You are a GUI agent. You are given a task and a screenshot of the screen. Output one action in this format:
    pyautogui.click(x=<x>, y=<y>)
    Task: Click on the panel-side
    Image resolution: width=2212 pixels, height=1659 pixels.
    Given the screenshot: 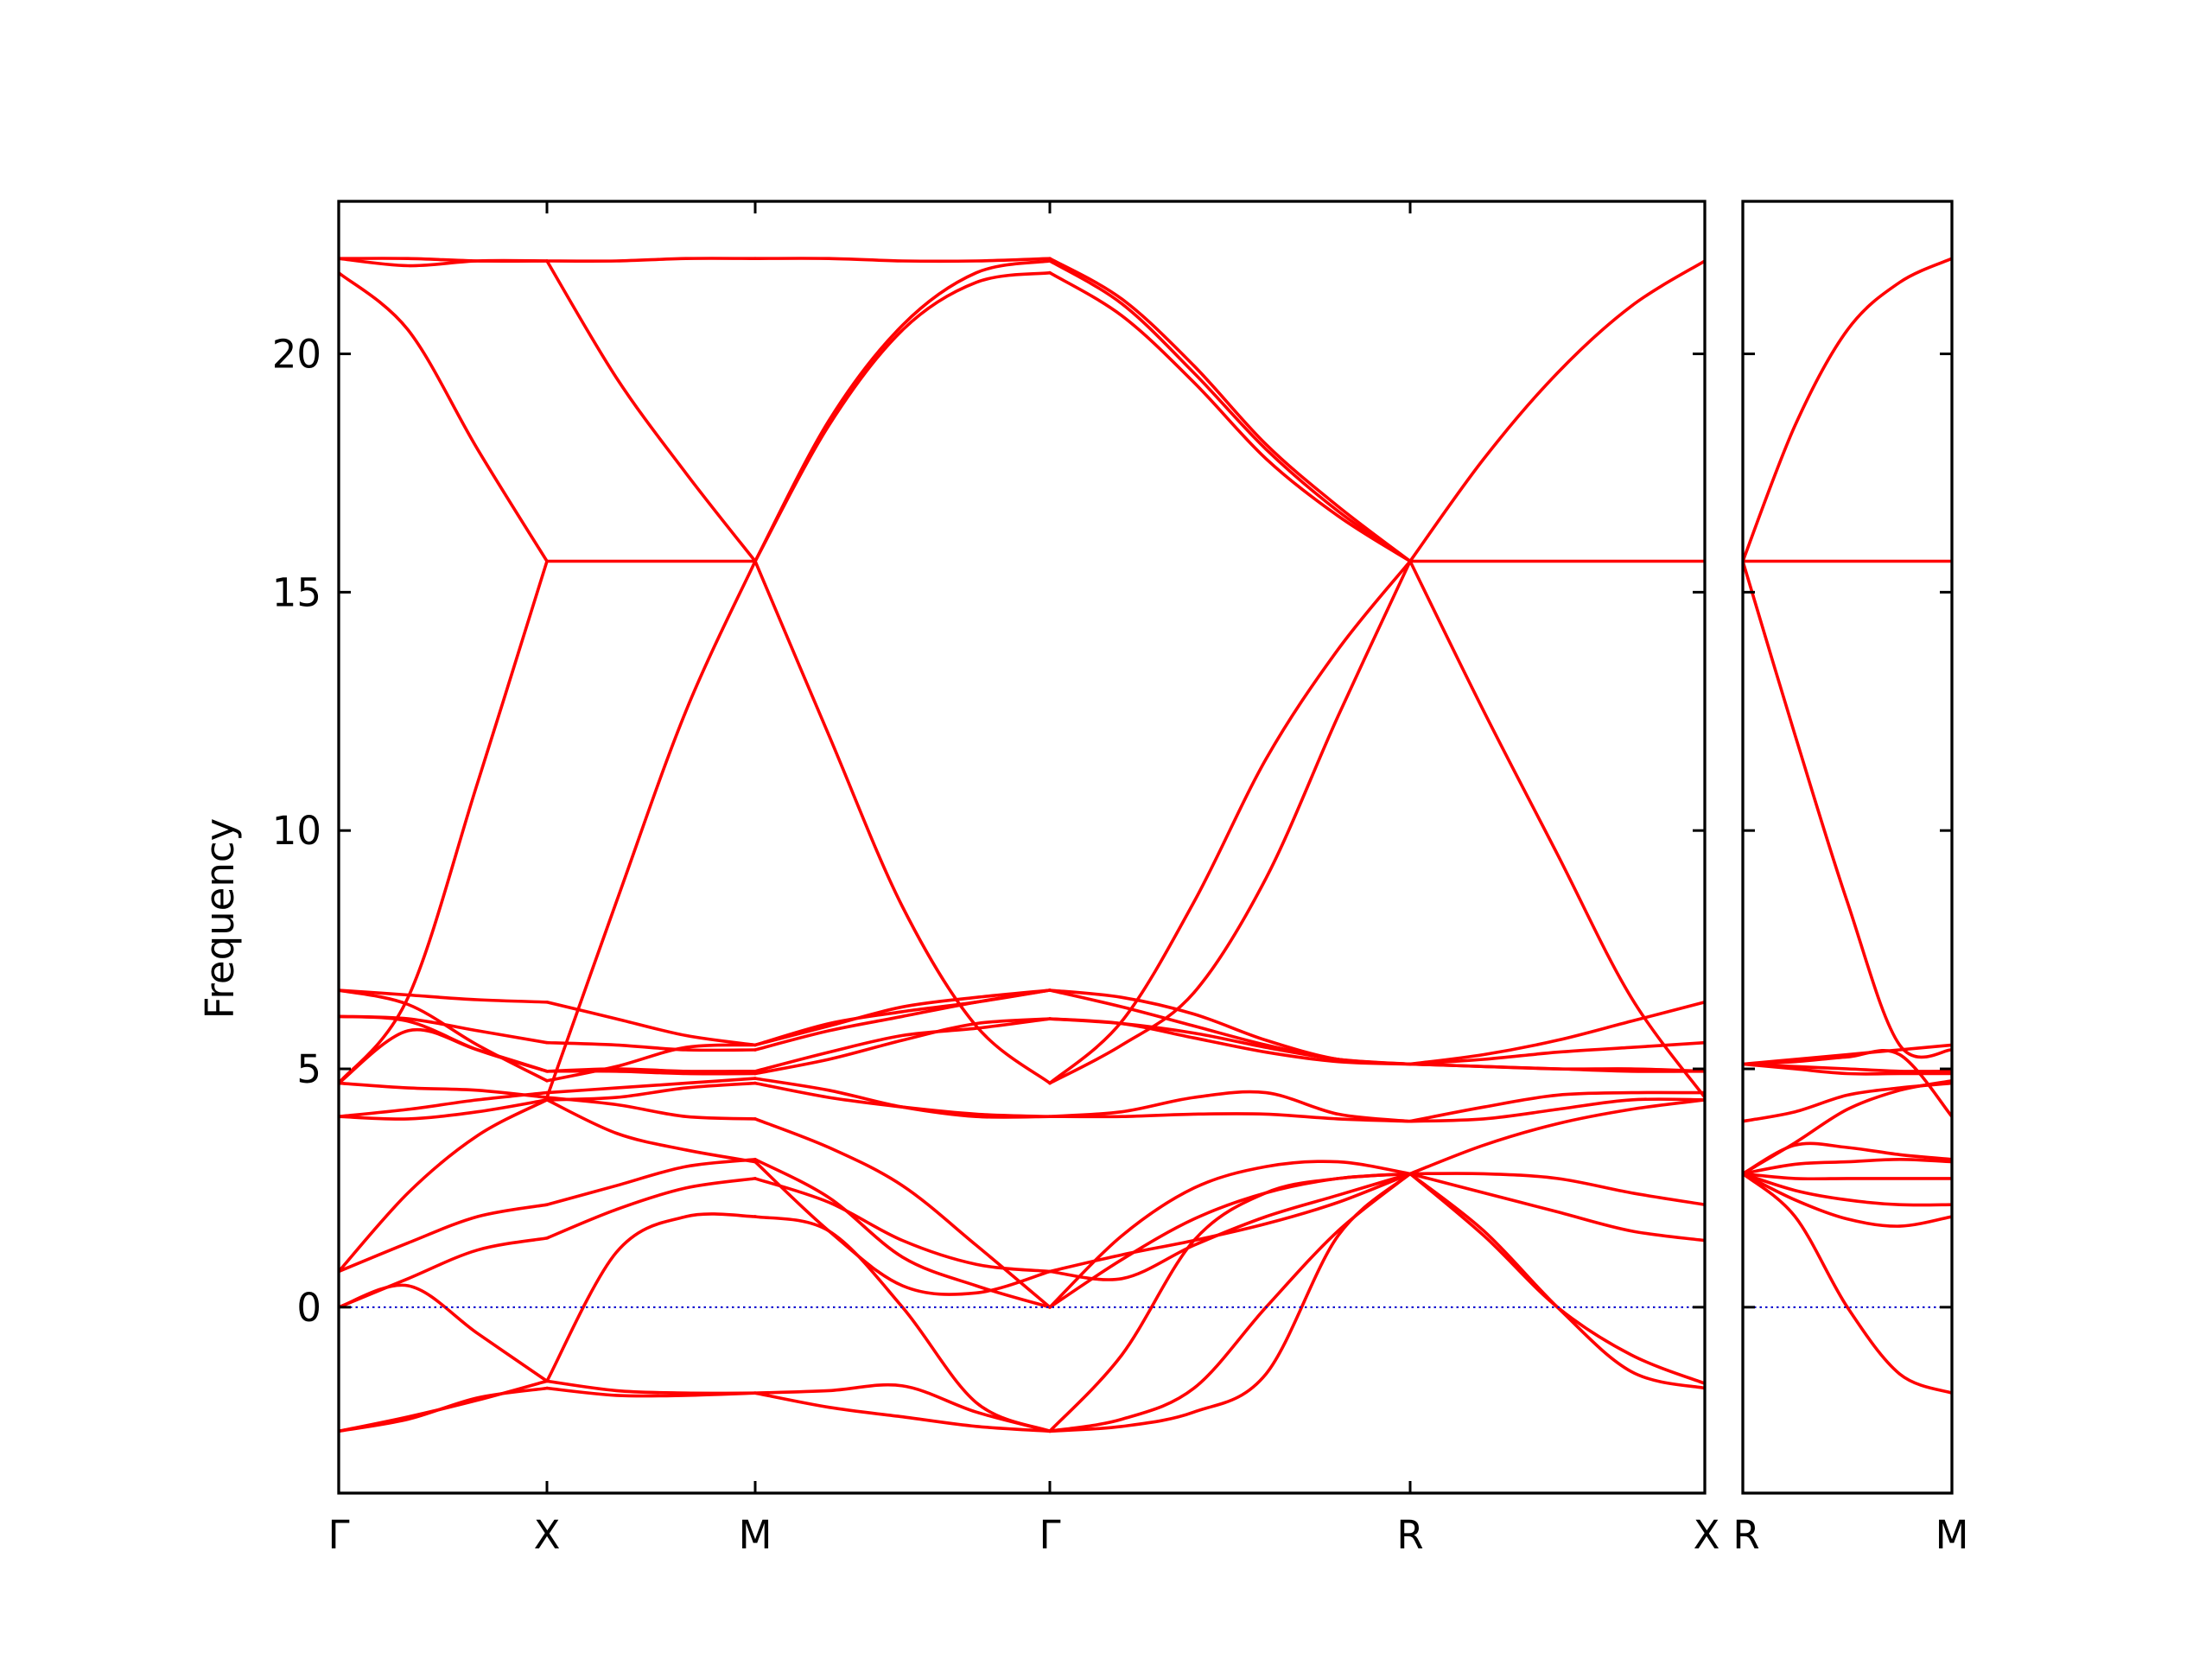 What is the action you would take?
    pyautogui.click(x=1847, y=847)
    